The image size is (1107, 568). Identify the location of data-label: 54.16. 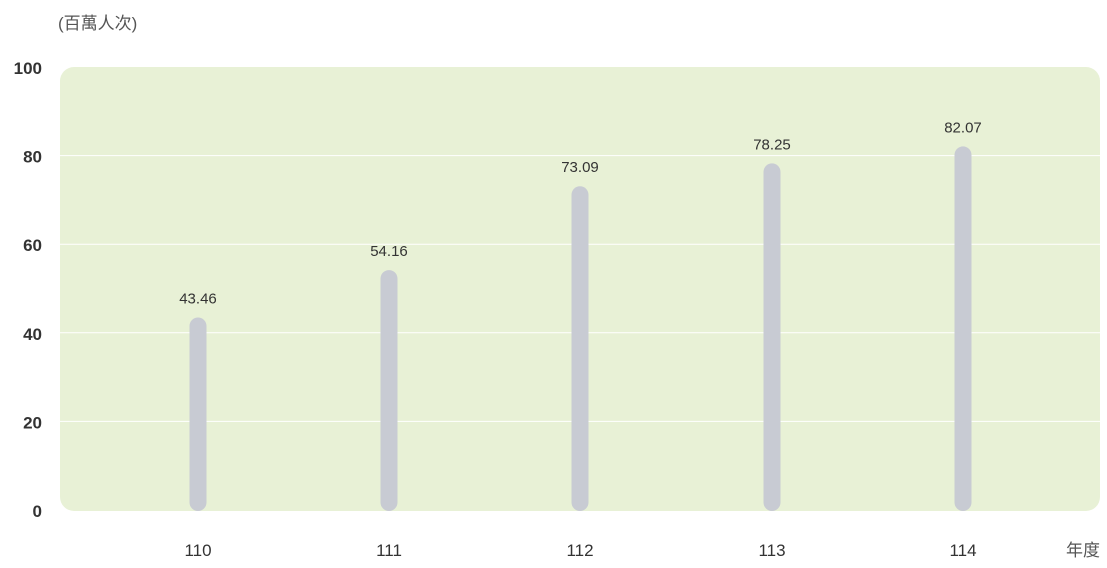
(389, 251).